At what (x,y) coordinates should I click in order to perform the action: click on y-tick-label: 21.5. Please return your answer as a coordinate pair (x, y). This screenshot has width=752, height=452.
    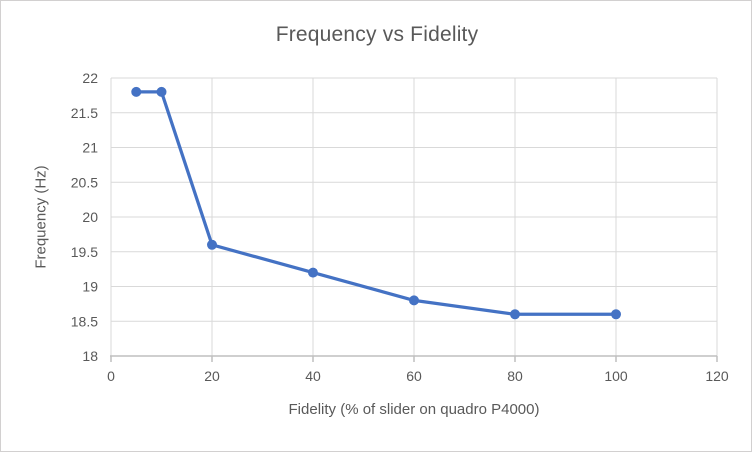
    Looking at the image, I should click on (84, 113).